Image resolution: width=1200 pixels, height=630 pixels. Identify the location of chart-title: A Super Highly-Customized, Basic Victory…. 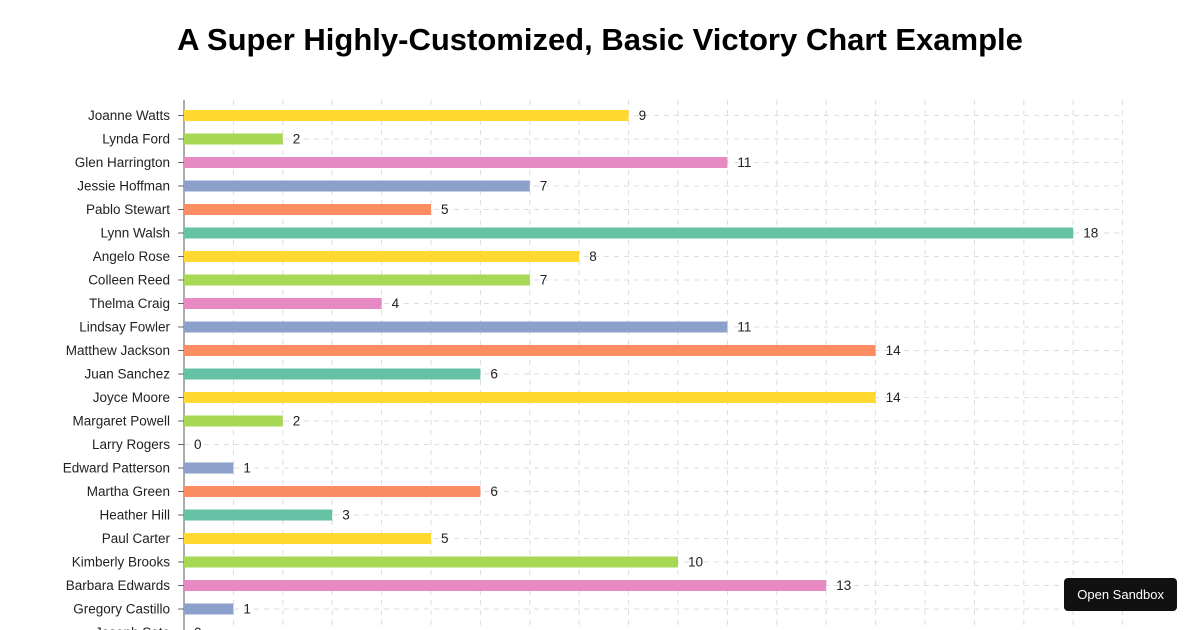
(600, 39).